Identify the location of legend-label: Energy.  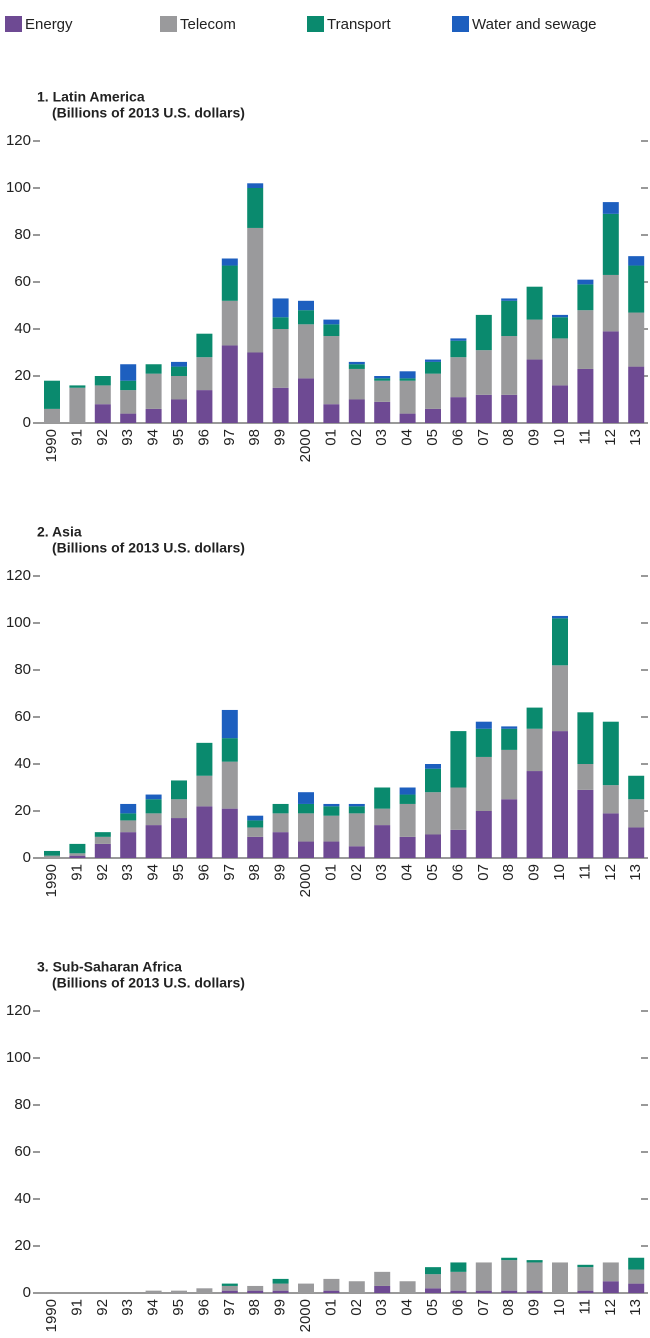
(49, 24).